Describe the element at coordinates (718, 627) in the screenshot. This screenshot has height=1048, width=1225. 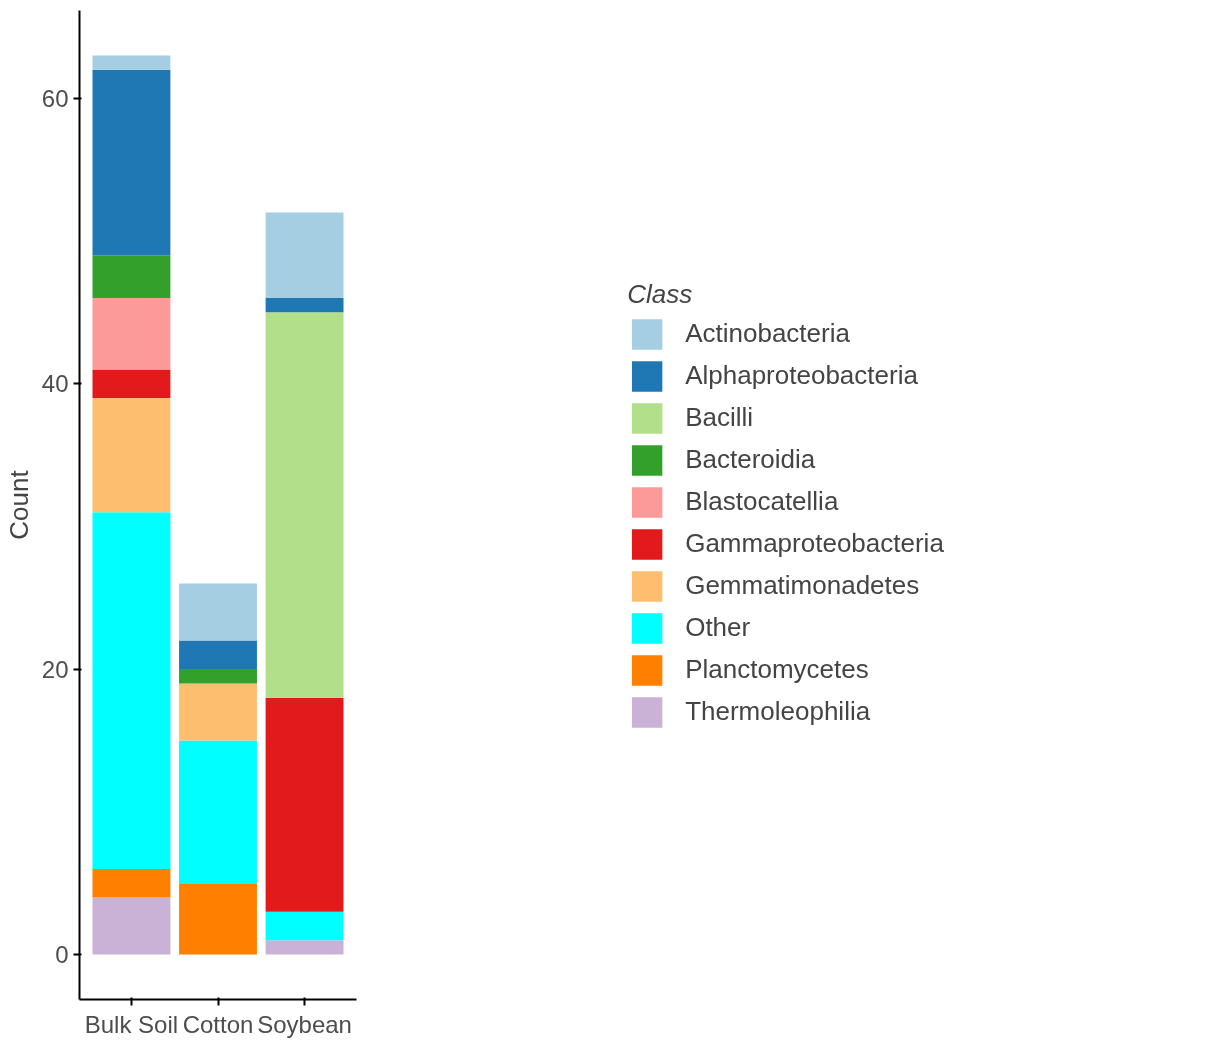
I see `legend-label: Other` at that location.